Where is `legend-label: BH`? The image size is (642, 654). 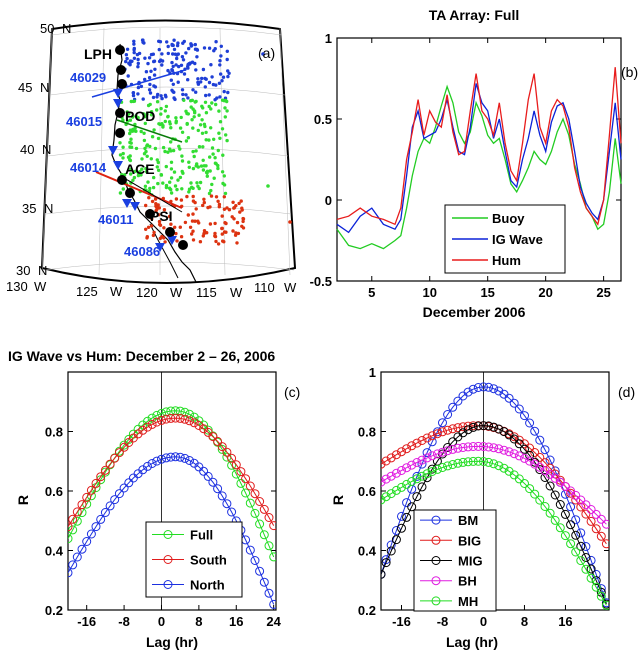
legend-label: BH is located at coordinates (467, 581).